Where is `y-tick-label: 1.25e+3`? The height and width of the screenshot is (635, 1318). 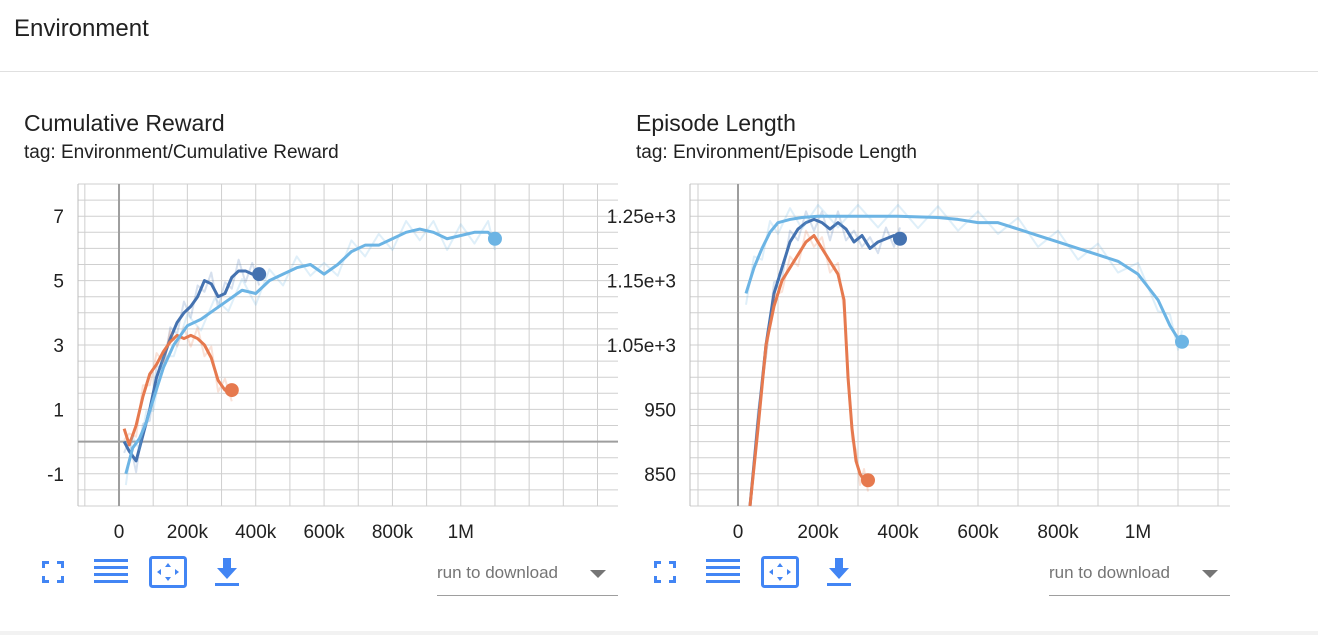
y-tick-label: 1.25e+3 is located at coordinates (641, 217).